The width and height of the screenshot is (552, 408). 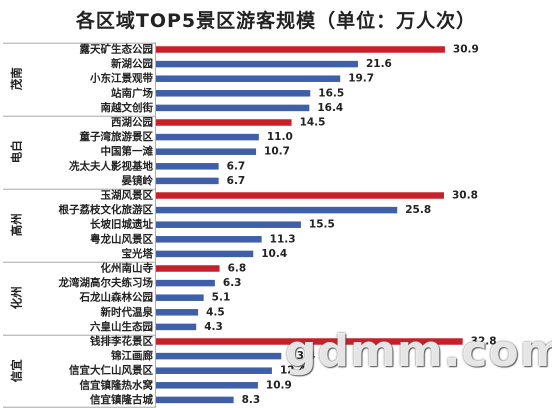 What do you see at coordinates (127, 107) in the screenshot?
I see `category-label: 南越文创街` at bounding box center [127, 107].